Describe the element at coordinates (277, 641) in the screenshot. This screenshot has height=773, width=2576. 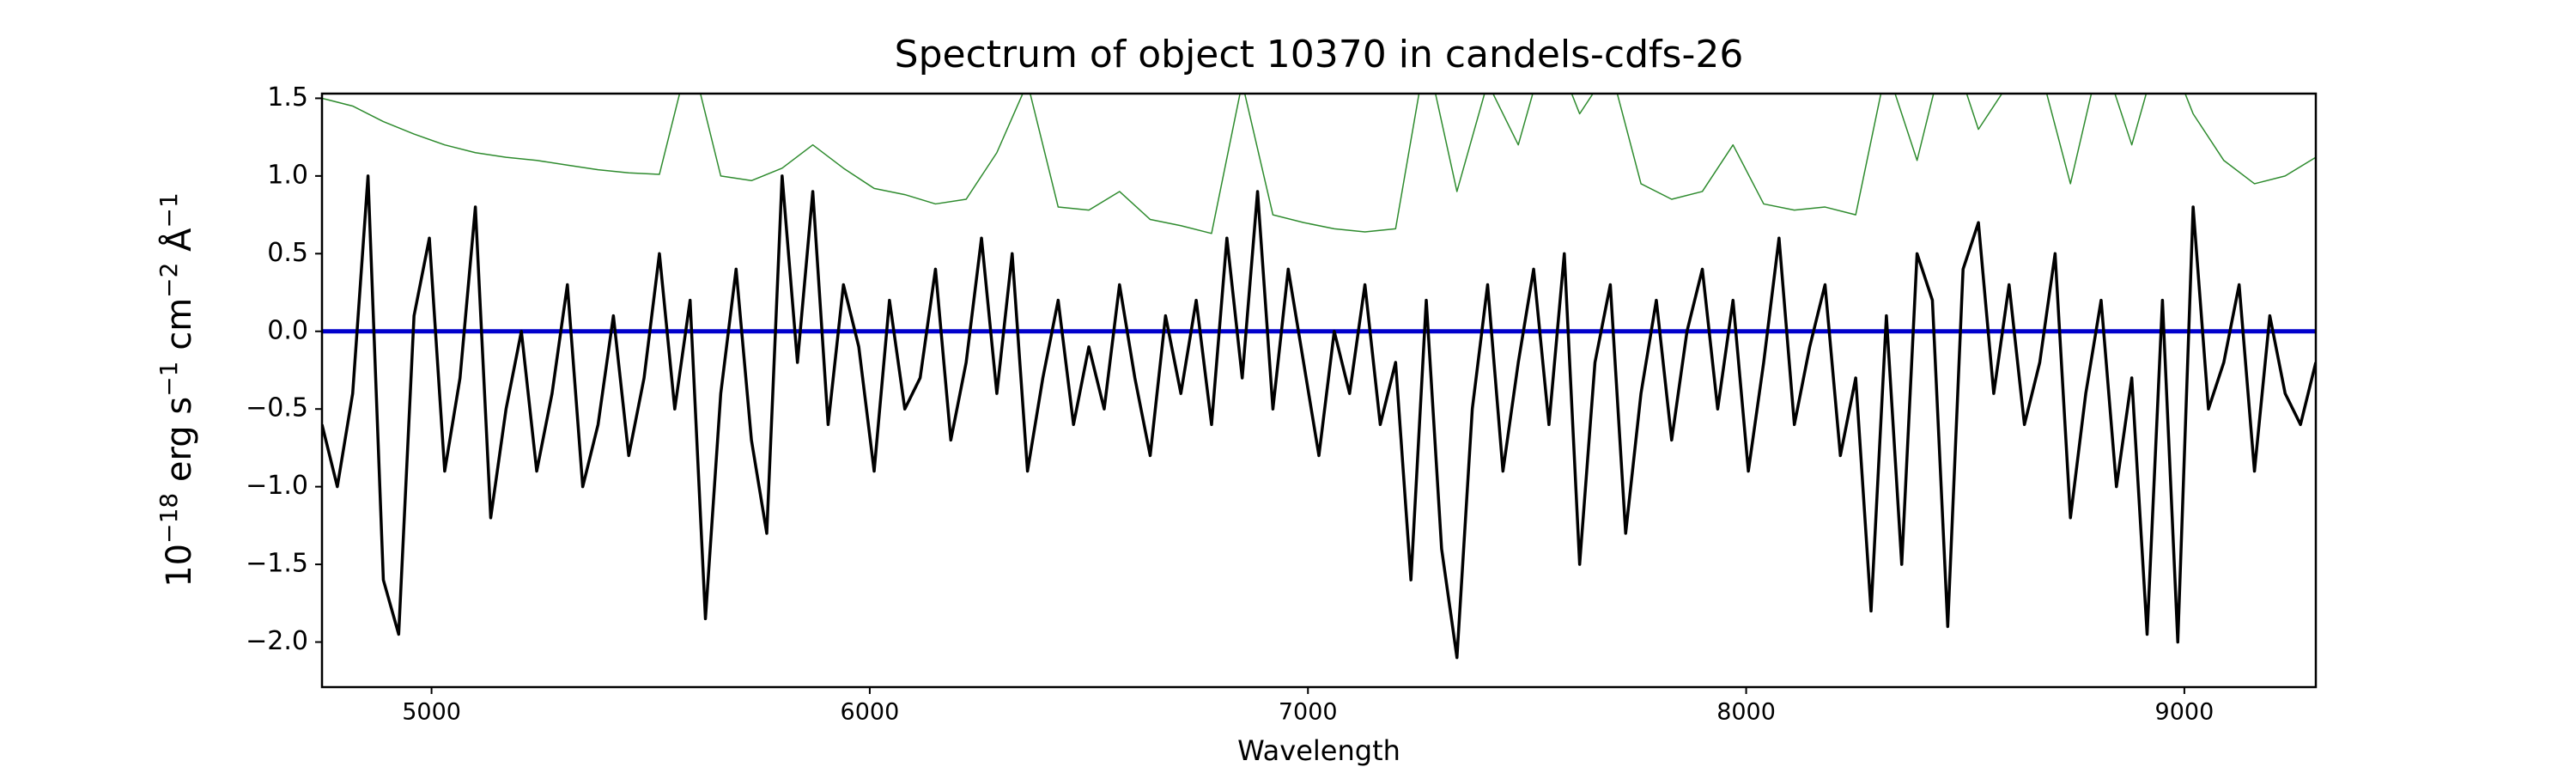
I see `y-tick-label: −2.0` at that location.